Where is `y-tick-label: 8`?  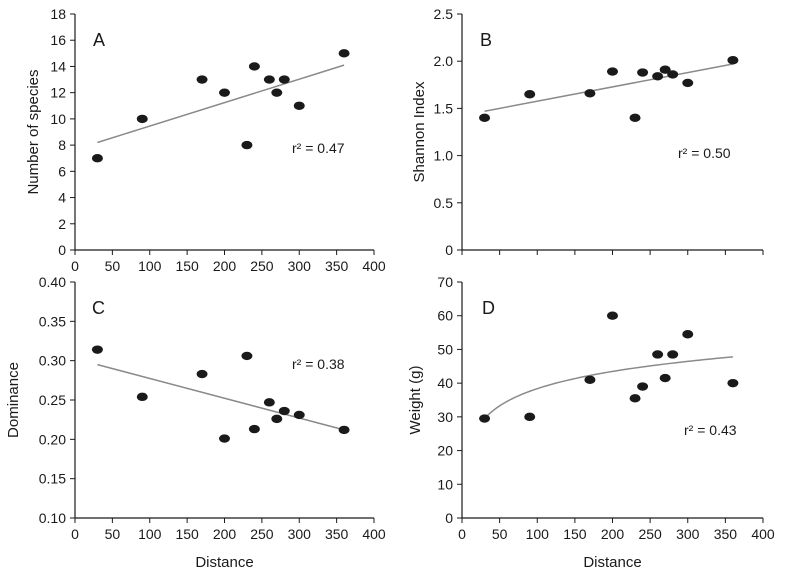
y-tick-label: 8 is located at coordinates (62, 145).